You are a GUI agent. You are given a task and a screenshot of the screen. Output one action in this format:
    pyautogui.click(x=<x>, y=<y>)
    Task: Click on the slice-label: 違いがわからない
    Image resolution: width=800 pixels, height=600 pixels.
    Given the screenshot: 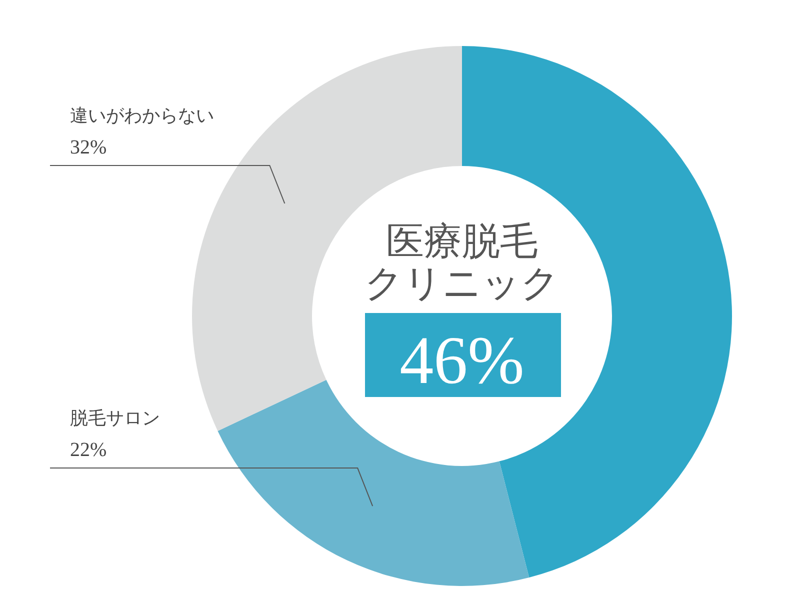 What is the action you would take?
    pyautogui.click(x=142, y=115)
    